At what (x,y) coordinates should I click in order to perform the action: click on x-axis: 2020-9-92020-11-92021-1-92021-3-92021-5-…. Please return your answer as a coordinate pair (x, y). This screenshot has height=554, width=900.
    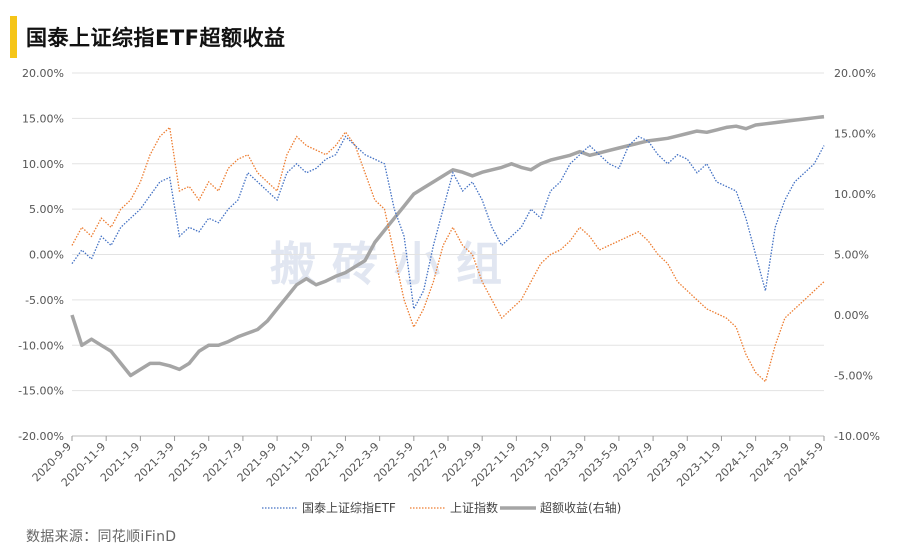
    Looking at the image, I should click on (428, 462).